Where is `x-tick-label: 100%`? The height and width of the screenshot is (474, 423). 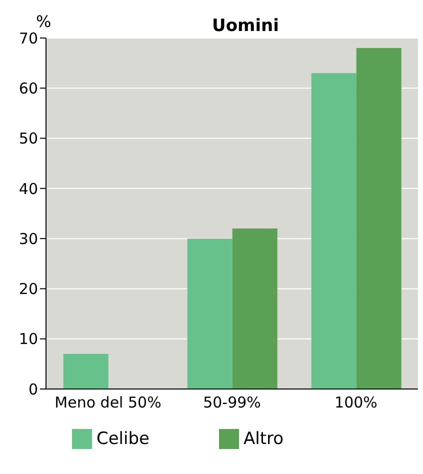 x-tick-label: 100% is located at coordinates (356, 403).